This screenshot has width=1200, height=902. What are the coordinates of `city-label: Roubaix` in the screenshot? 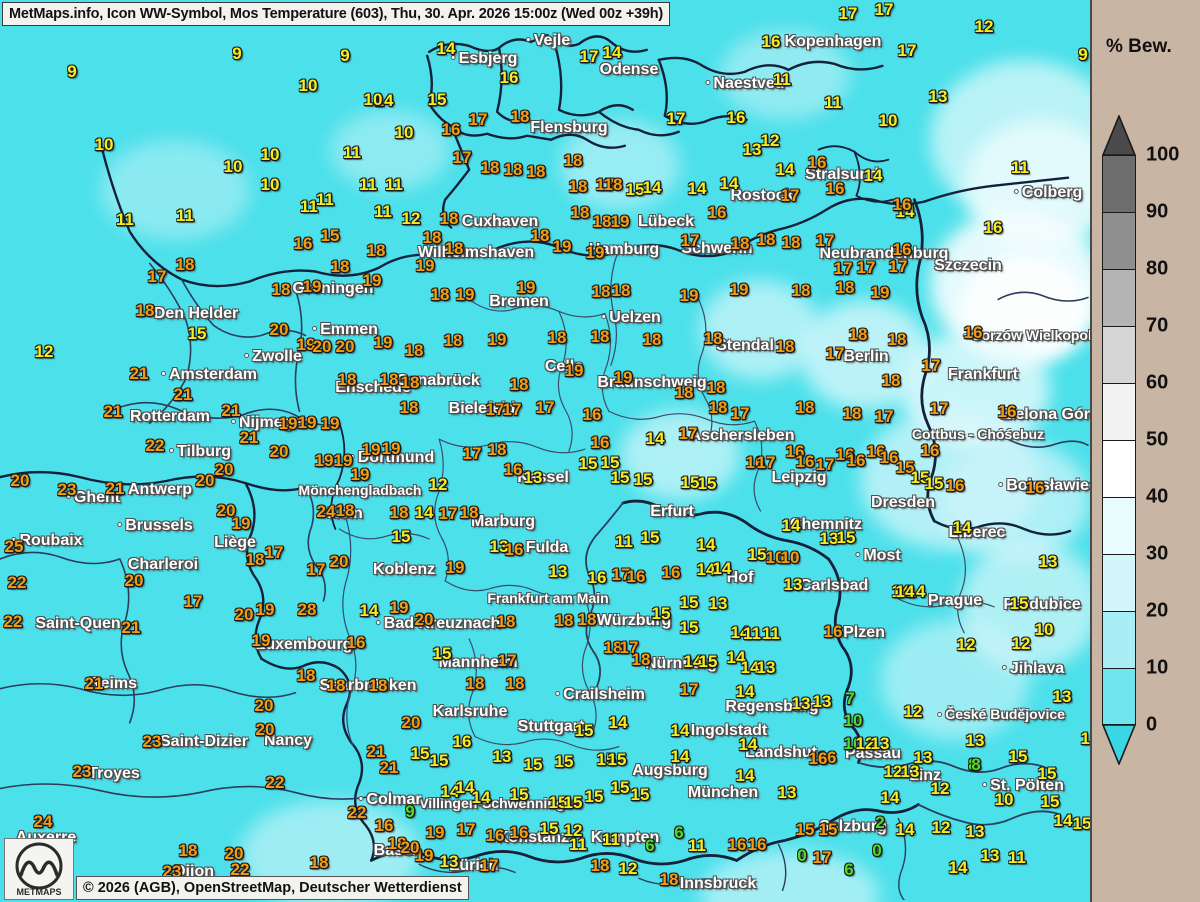 It's located at (47, 541).